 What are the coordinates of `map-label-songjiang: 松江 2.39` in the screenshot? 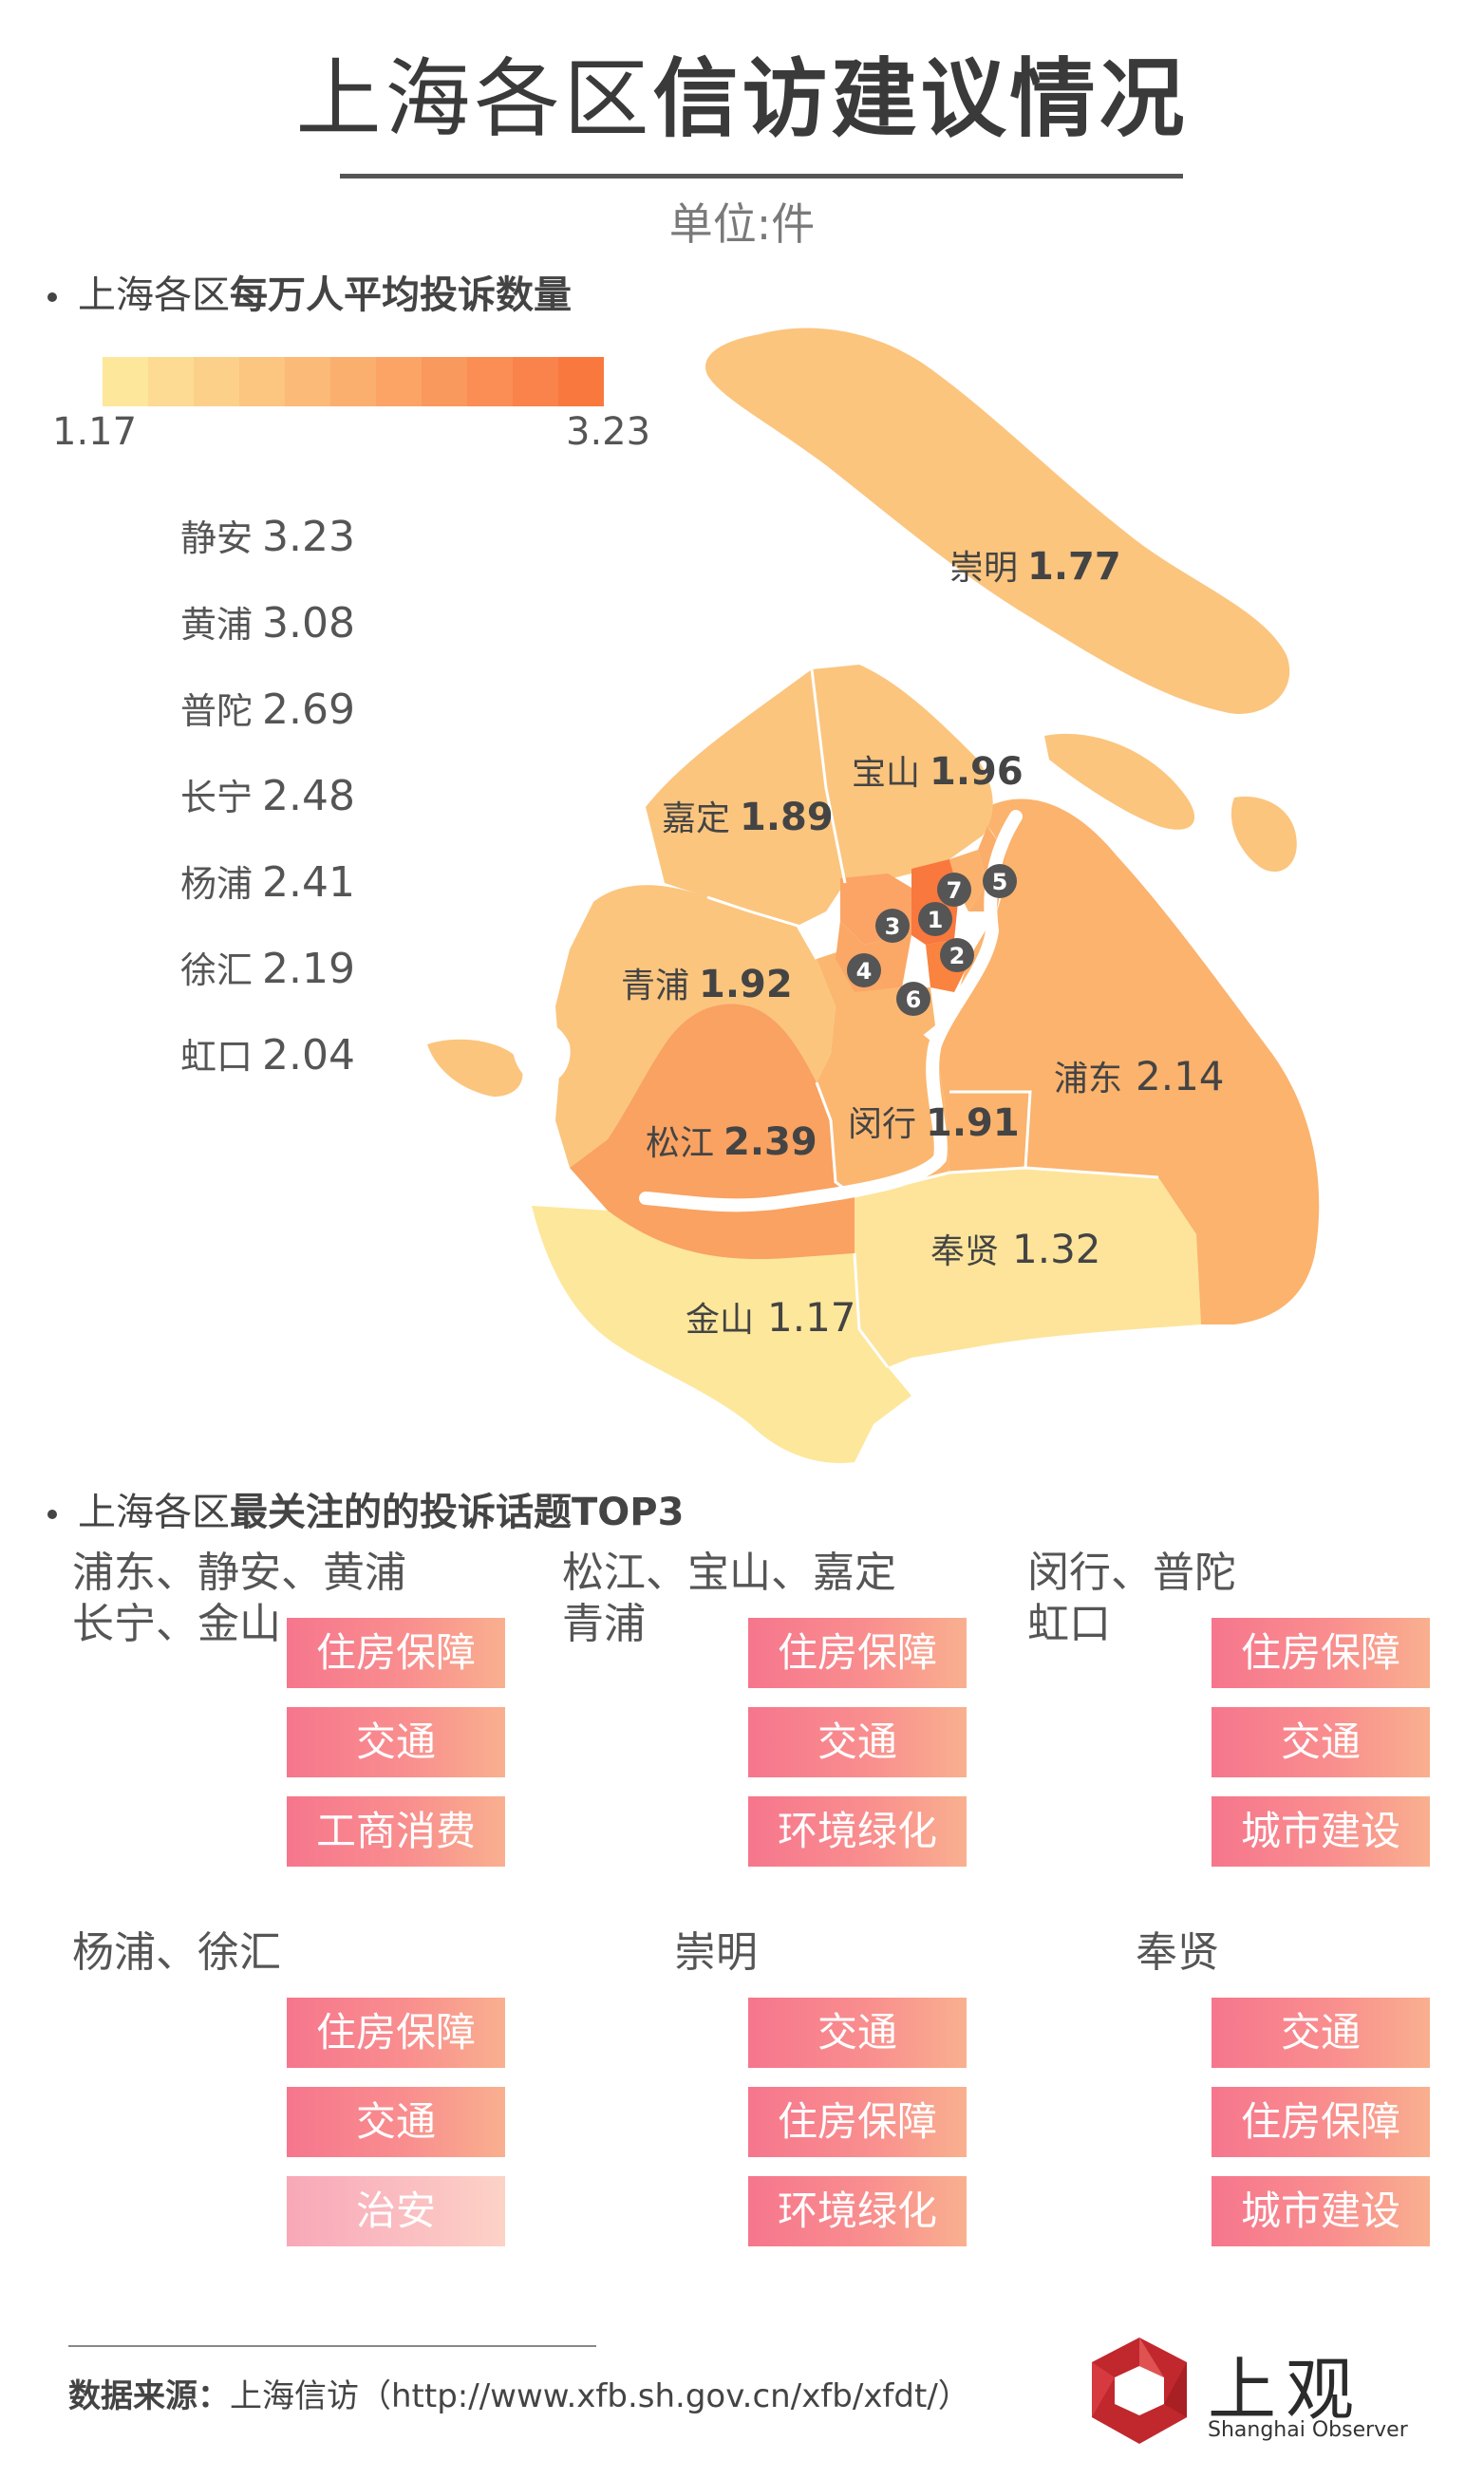 It's located at (731, 1142).